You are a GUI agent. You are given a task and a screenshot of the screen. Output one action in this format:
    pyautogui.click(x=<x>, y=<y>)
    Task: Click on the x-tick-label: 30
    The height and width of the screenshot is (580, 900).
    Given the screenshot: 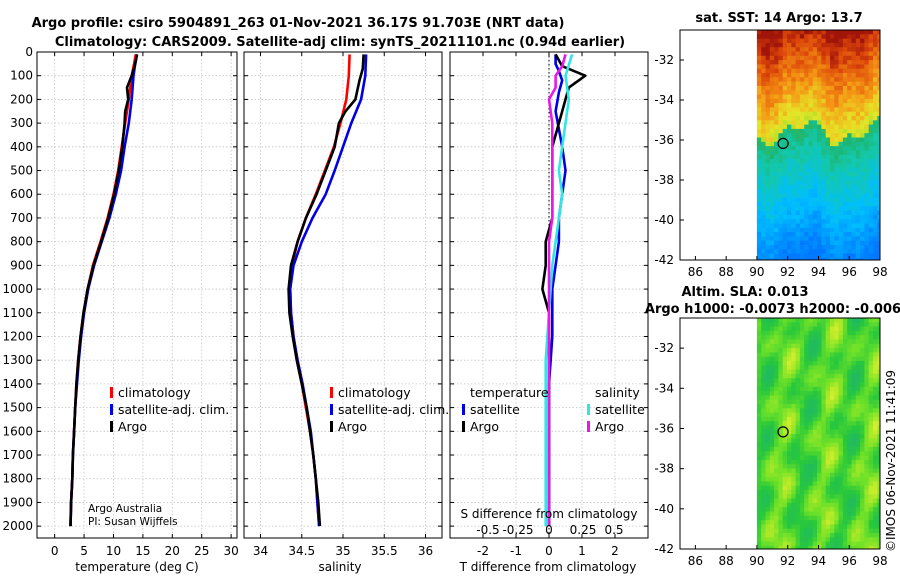 What is the action you would take?
    pyautogui.click(x=230, y=551)
    